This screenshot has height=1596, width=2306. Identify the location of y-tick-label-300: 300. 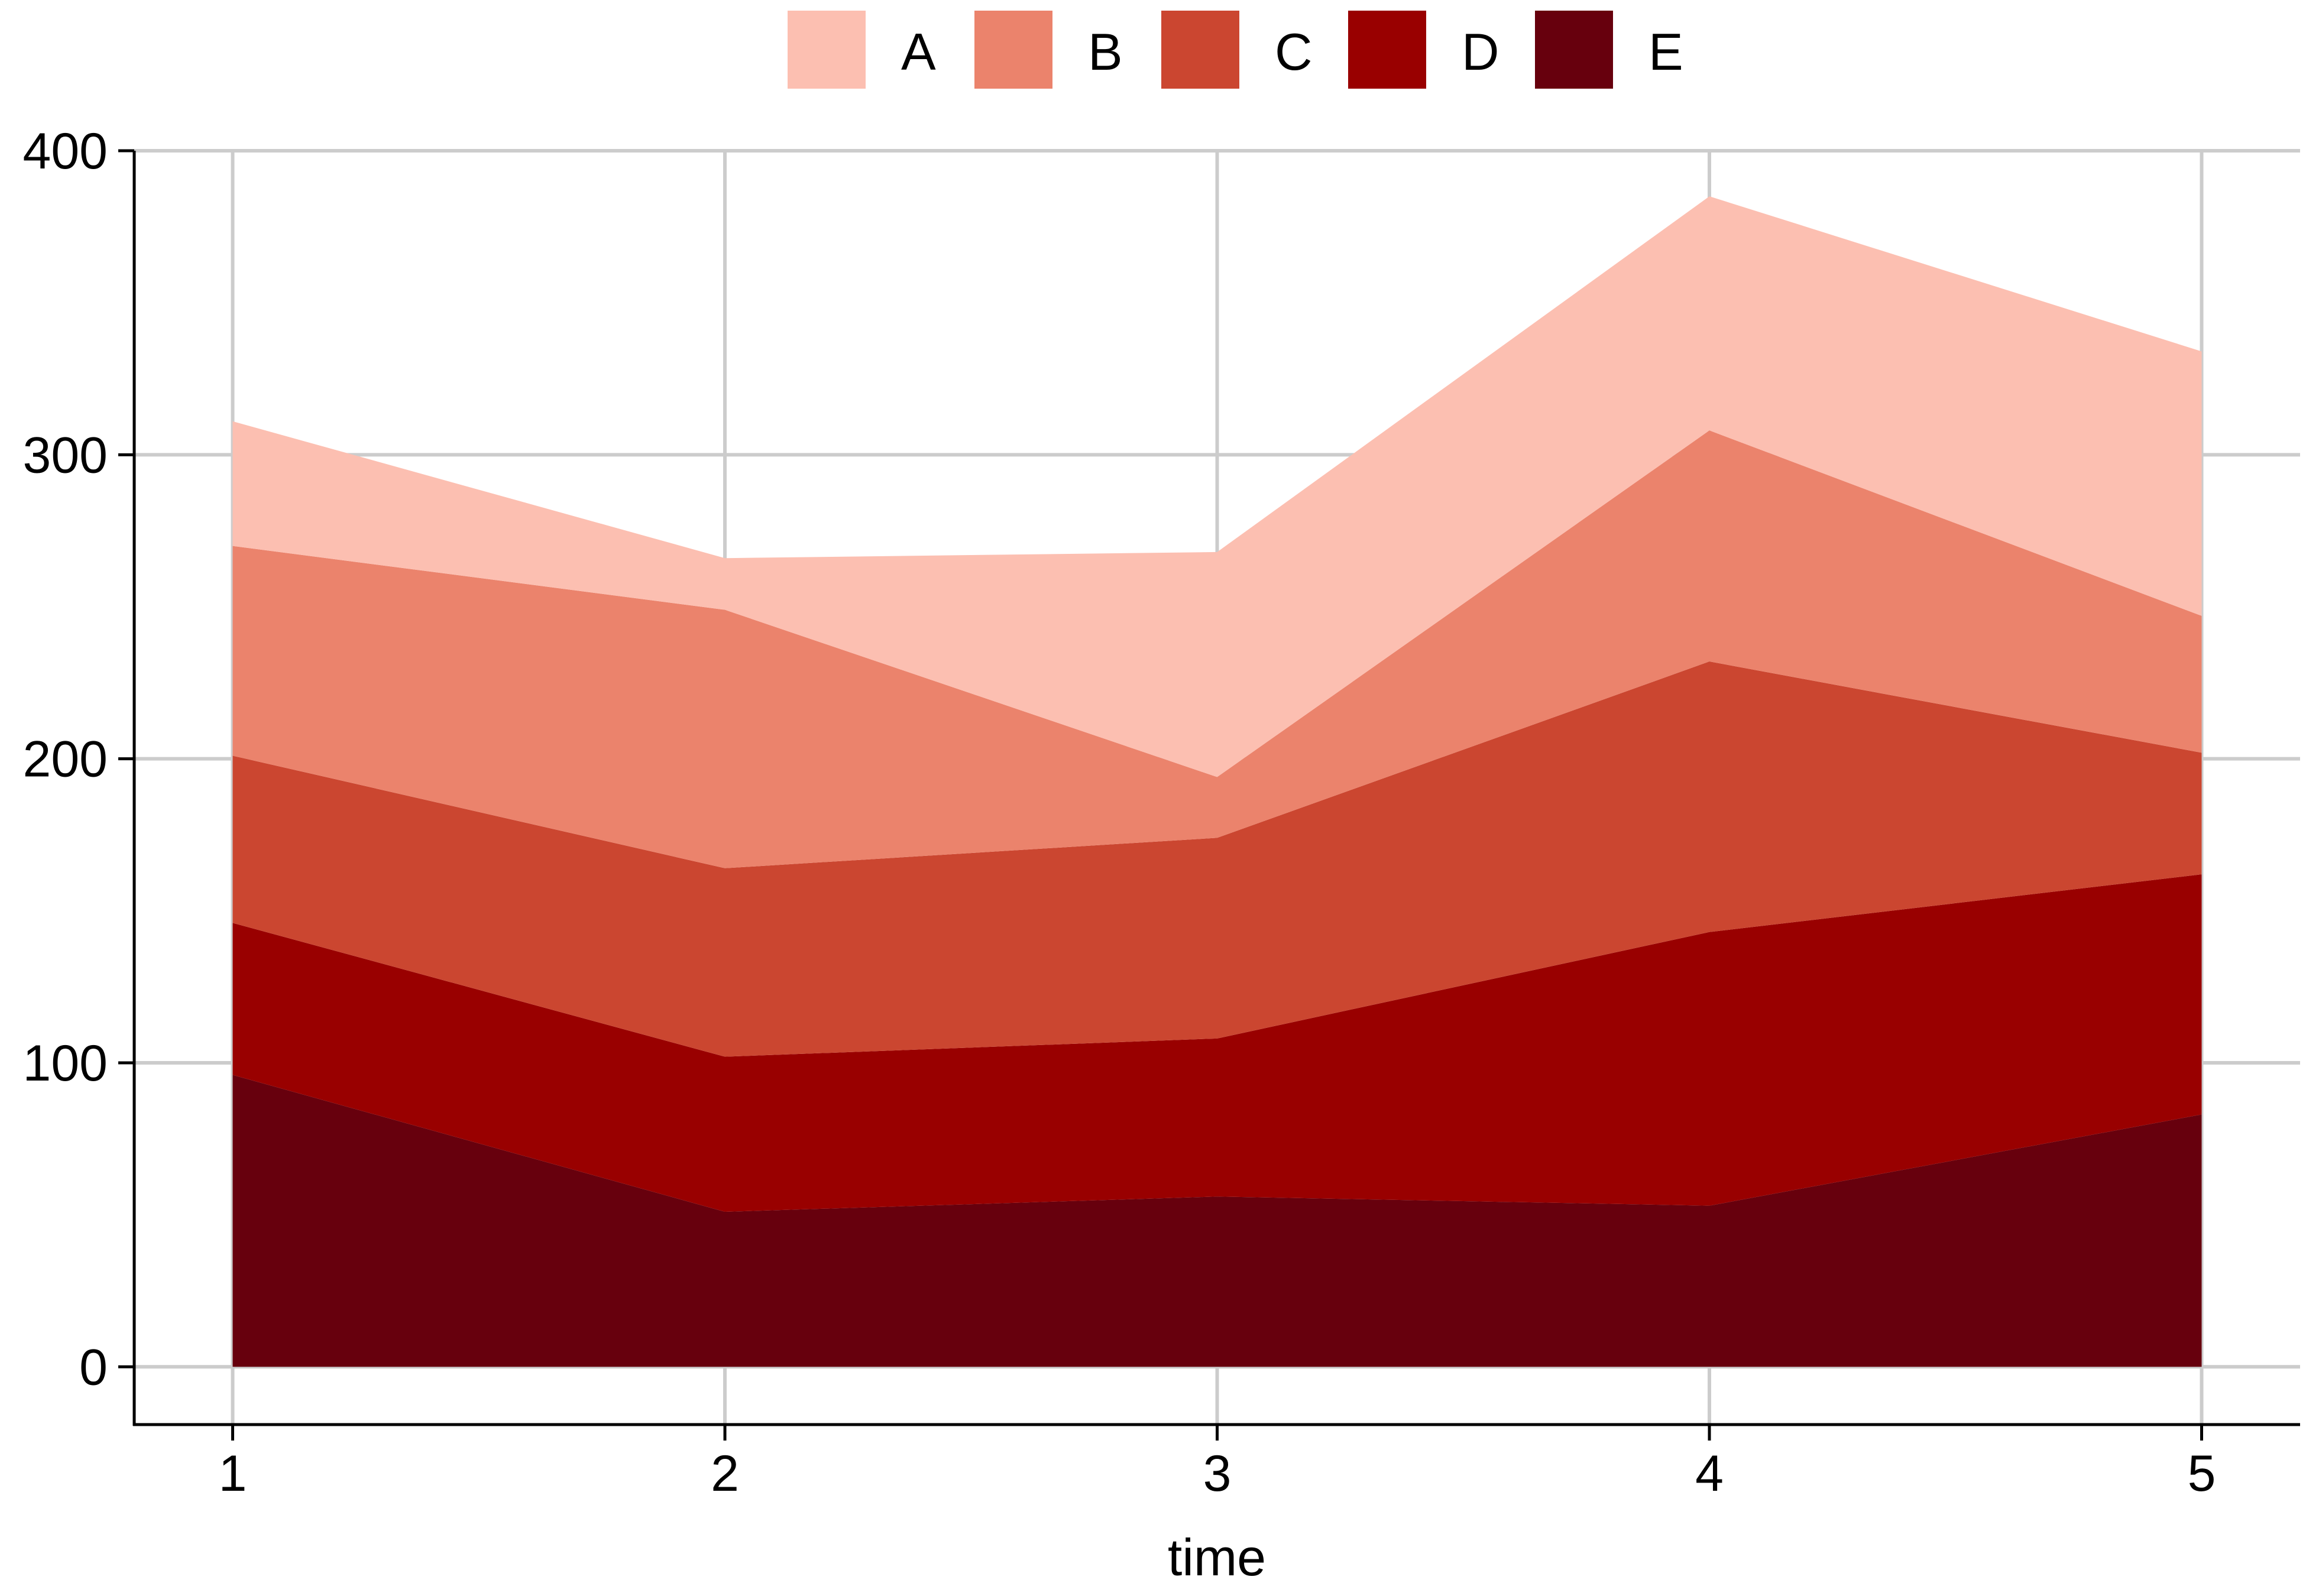
(65, 455).